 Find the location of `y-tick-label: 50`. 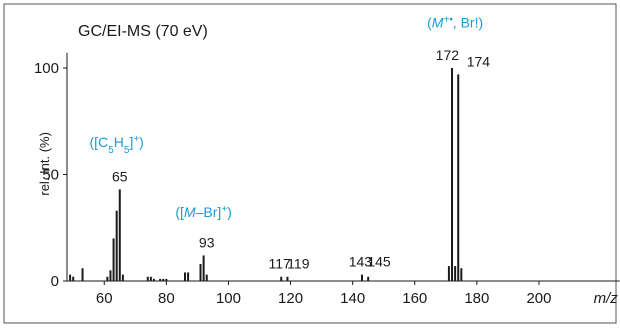

y-tick-label: 50 is located at coordinates (50, 175).